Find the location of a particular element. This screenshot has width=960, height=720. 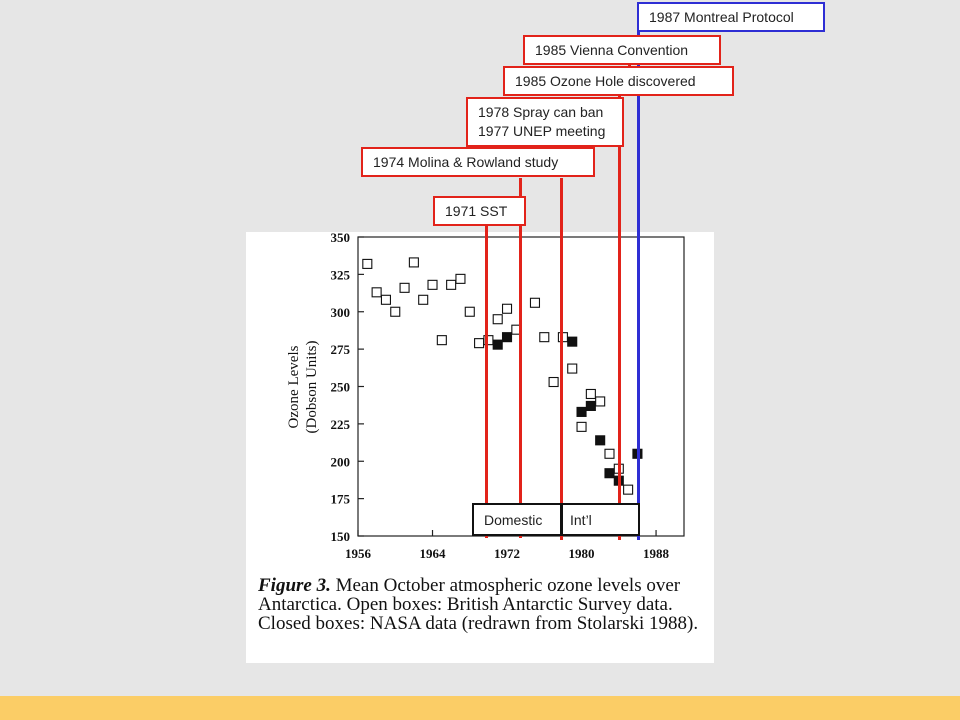

y-tick-label: 325 is located at coordinates (341, 274).